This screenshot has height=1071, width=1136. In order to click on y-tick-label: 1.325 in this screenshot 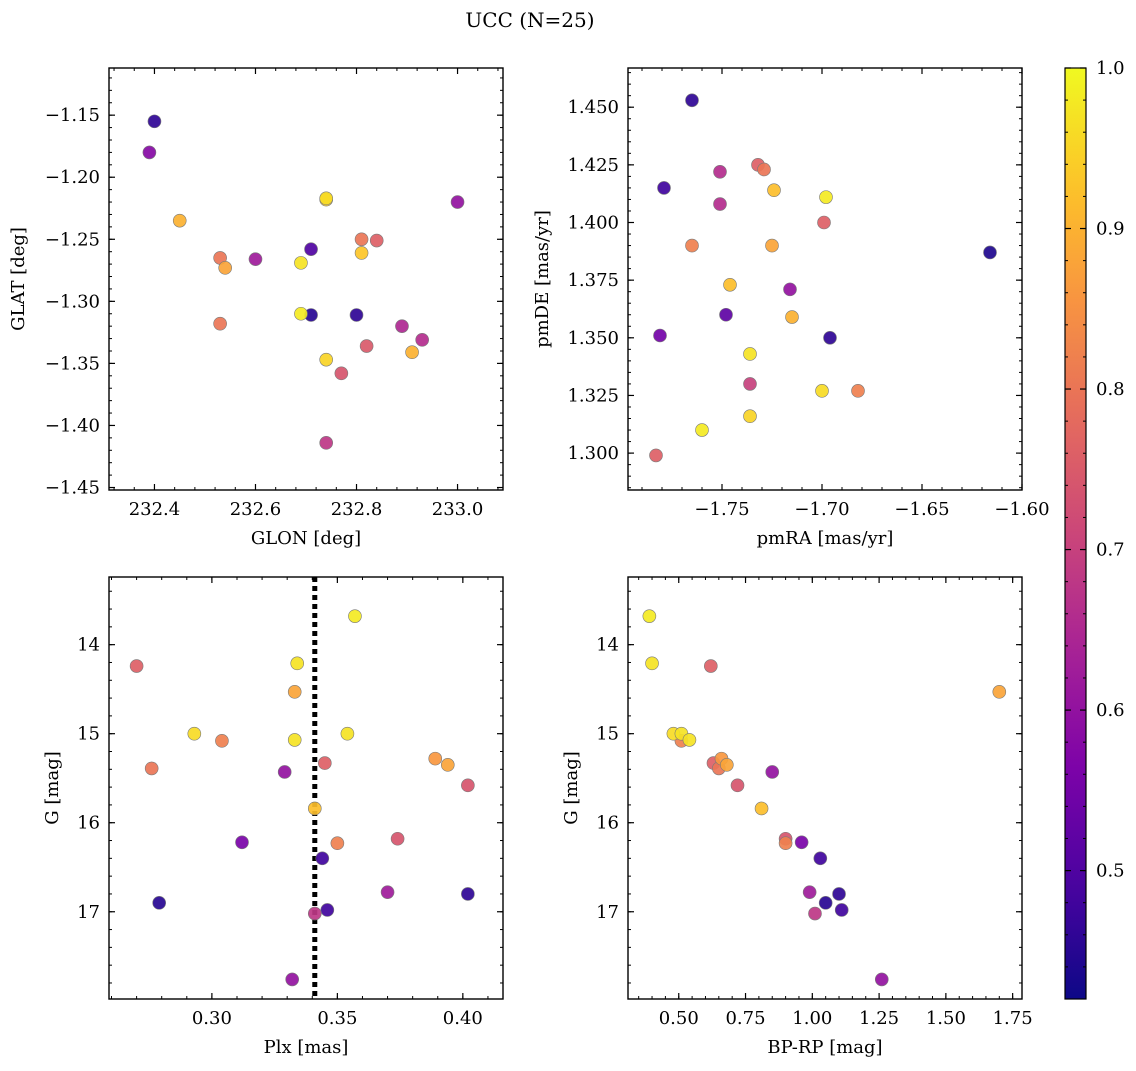, I will do `click(593, 395)`.